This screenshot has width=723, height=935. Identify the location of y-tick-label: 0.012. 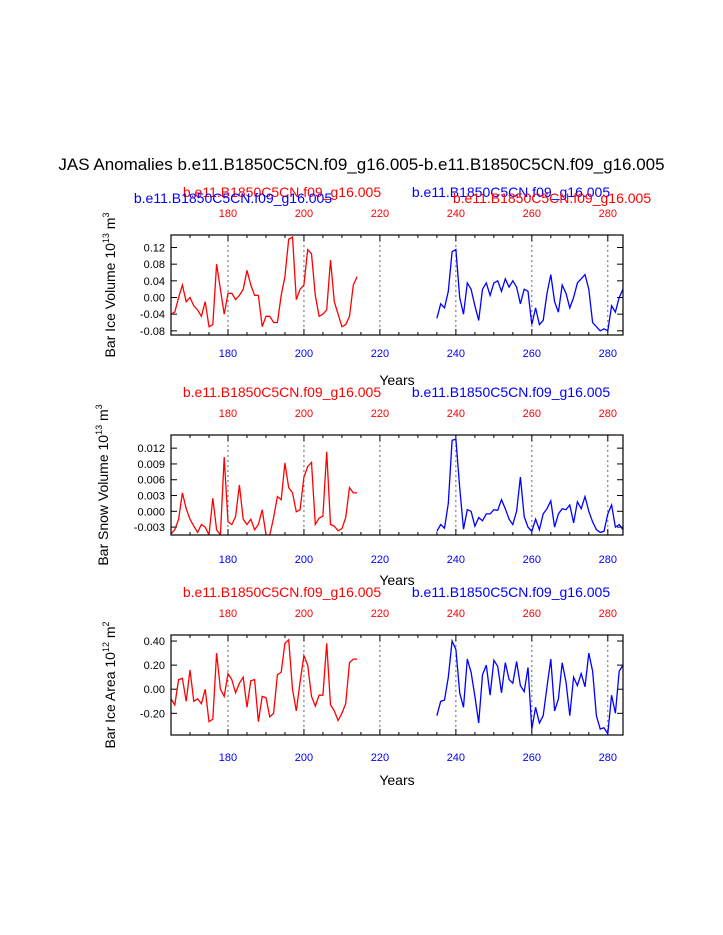
(151, 449).